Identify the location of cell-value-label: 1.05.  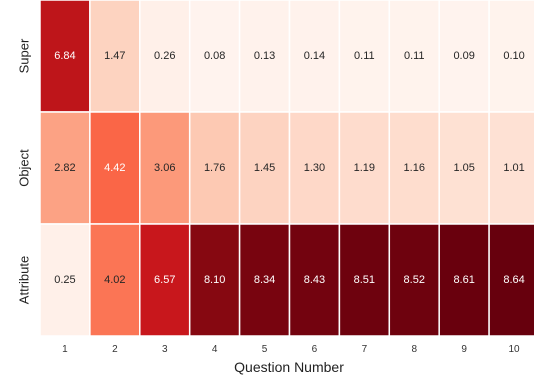
(463, 168).